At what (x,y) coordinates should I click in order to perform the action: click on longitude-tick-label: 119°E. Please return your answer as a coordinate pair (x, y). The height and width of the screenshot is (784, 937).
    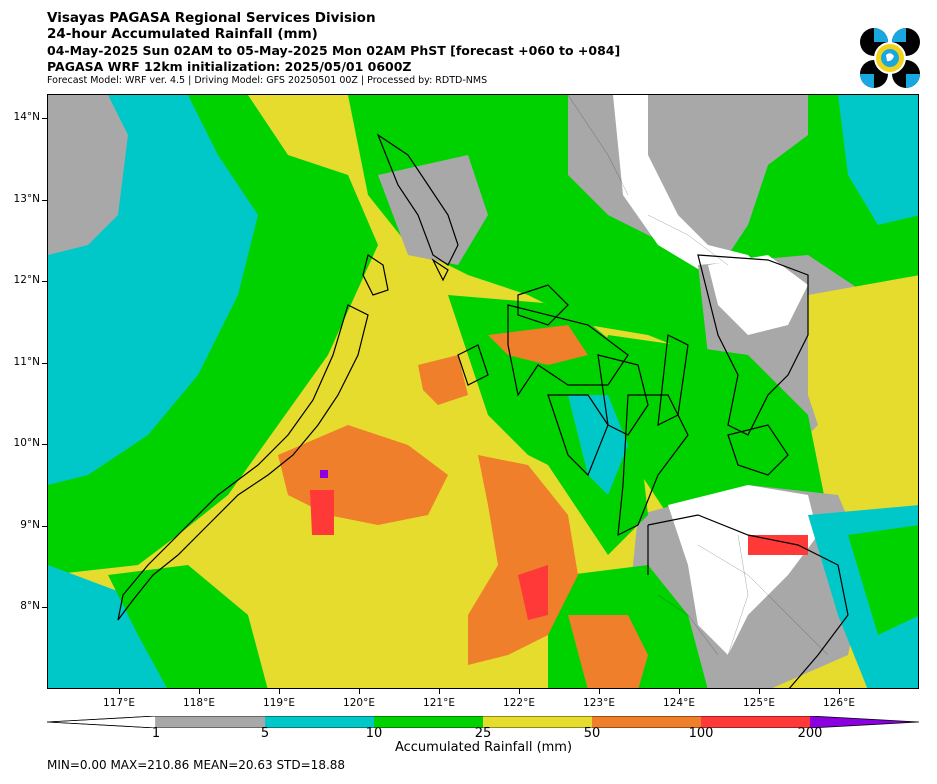
    Looking at the image, I should click on (279, 703).